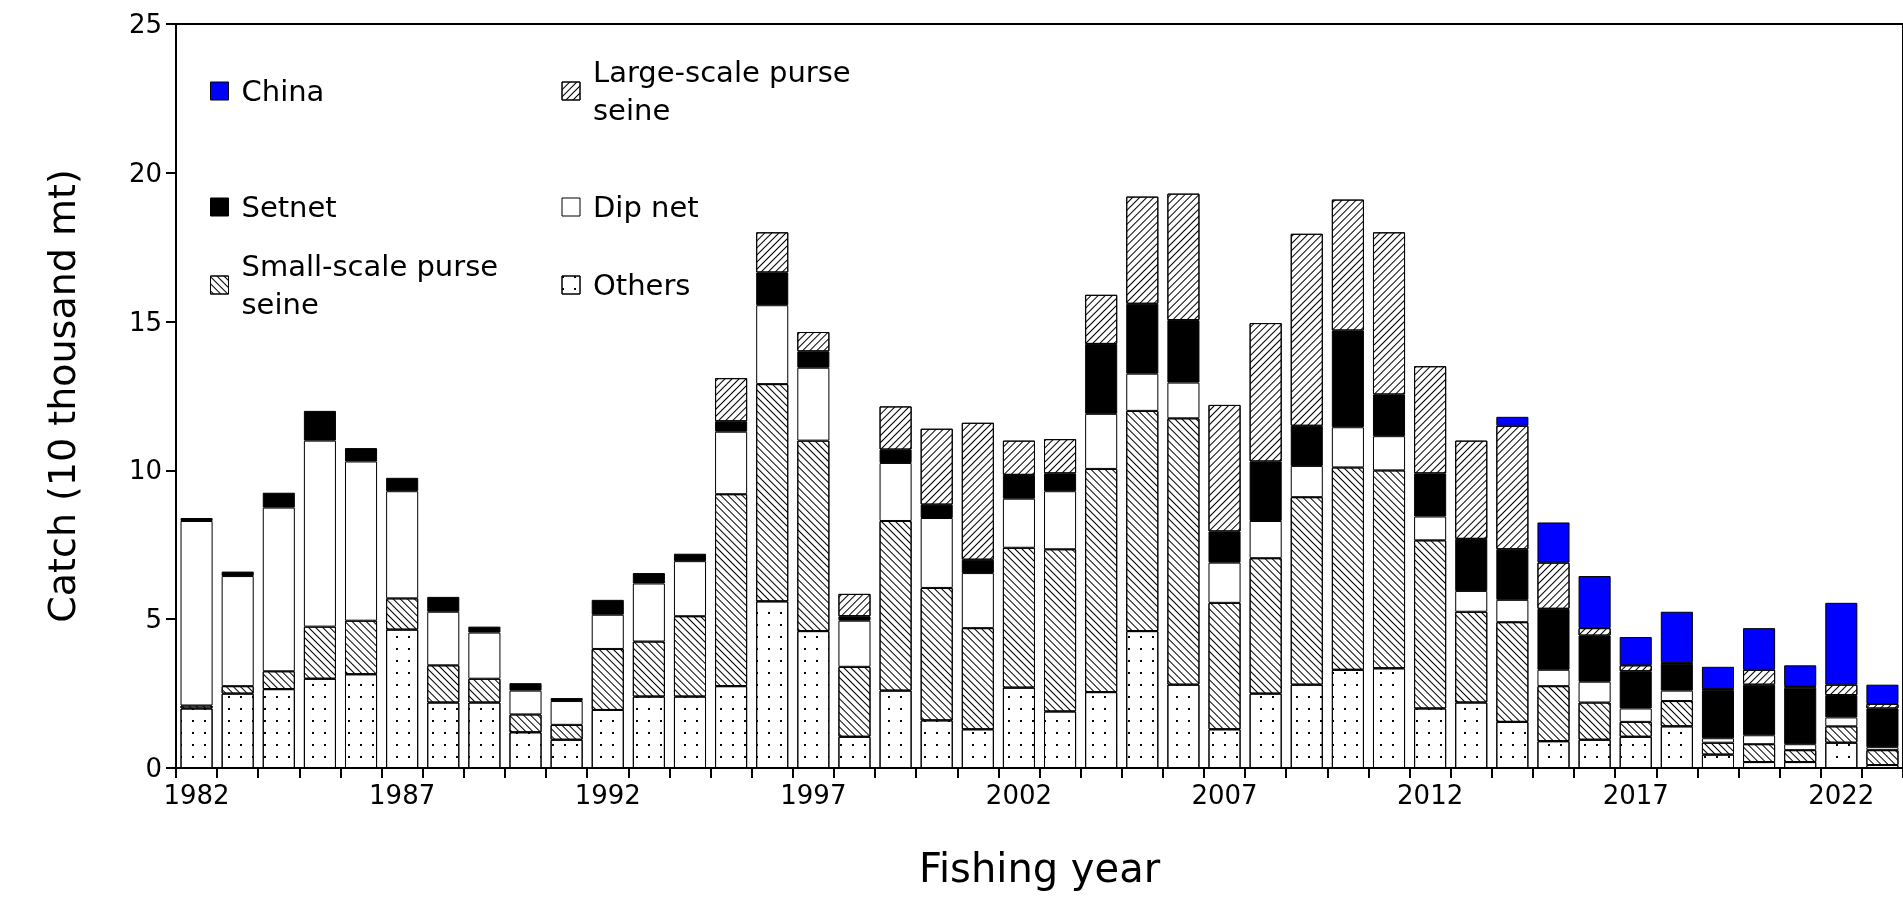 The height and width of the screenshot is (905, 1903). Describe the element at coordinates (1224, 795) in the screenshot. I see `x-tick-label: 2007` at that location.